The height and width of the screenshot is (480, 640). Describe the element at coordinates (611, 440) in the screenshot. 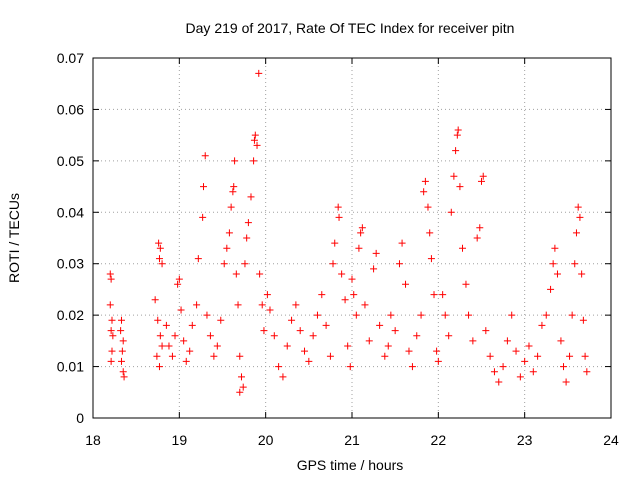

I see `x-tick-label: 24` at that location.